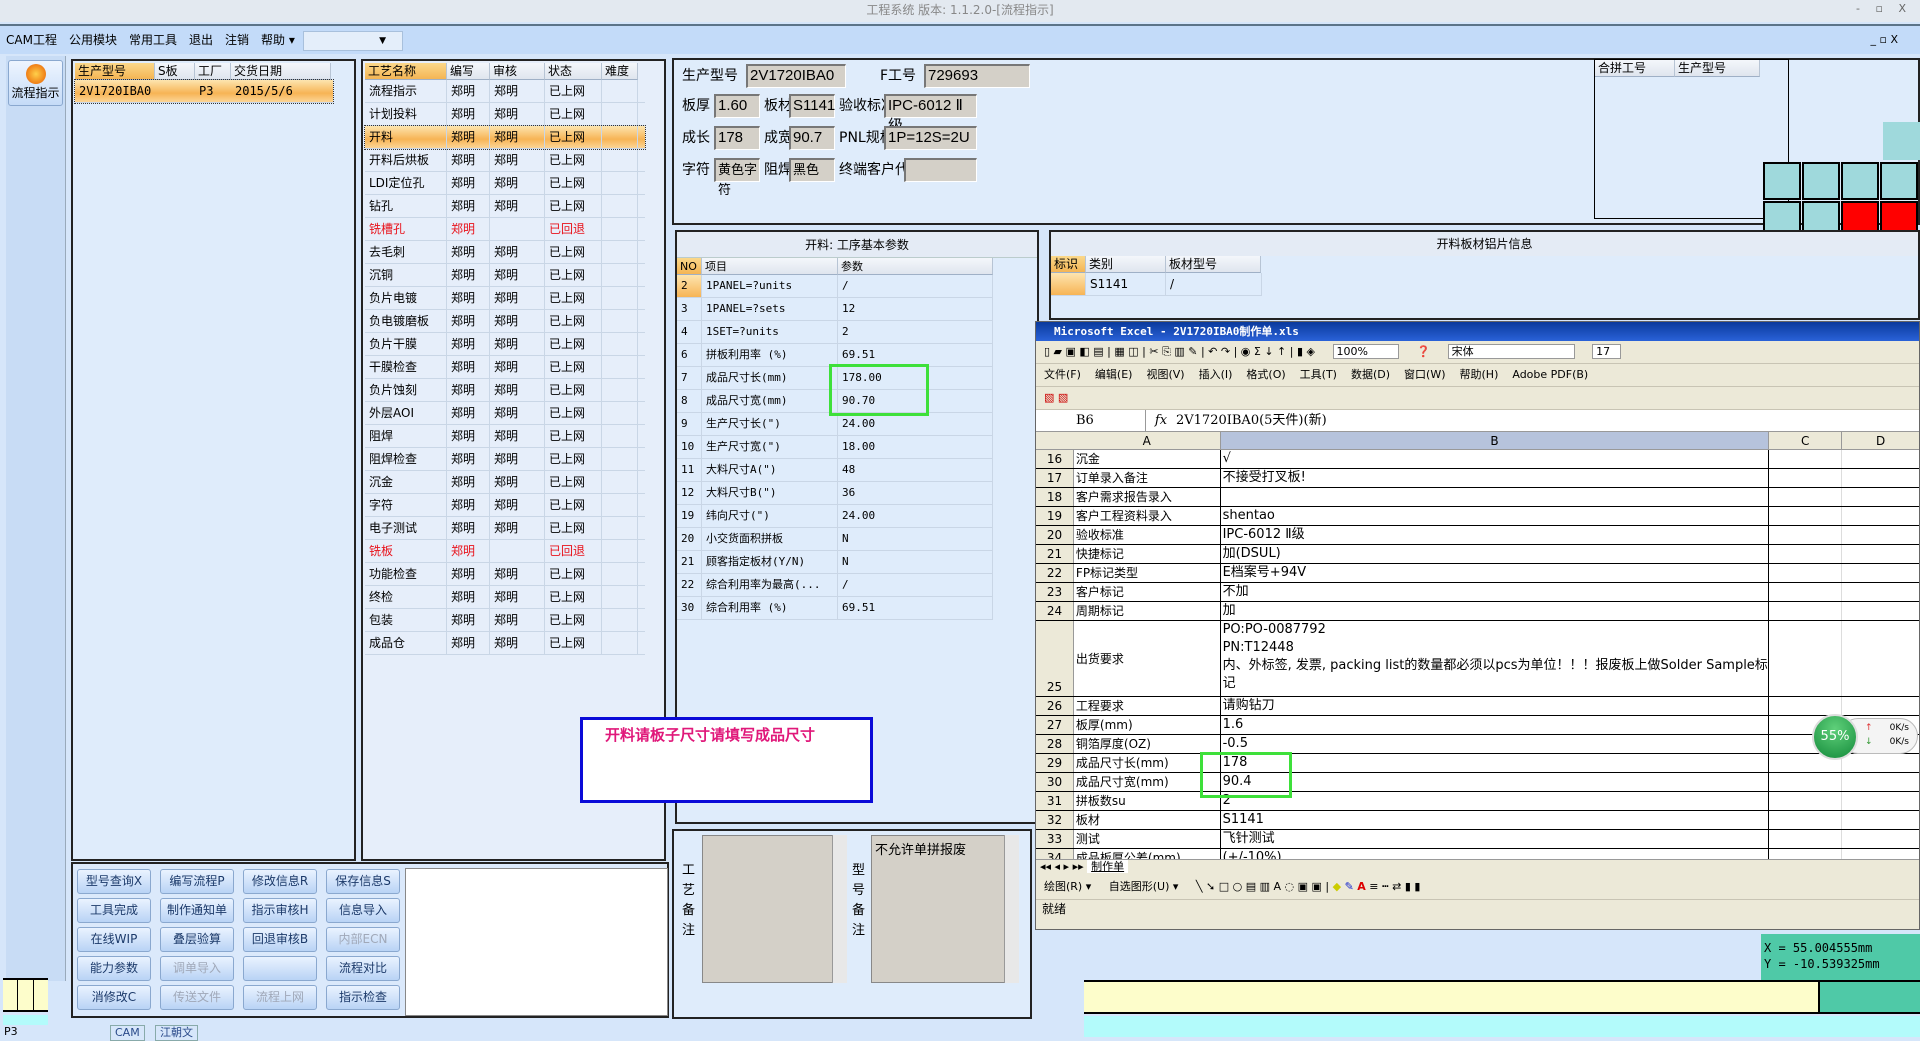 This screenshot has width=1920, height=1041. What do you see at coordinates (1495, 535) in the screenshot?
I see `cell-b: IPC-6012 Ⅱ级` at bounding box center [1495, 535].